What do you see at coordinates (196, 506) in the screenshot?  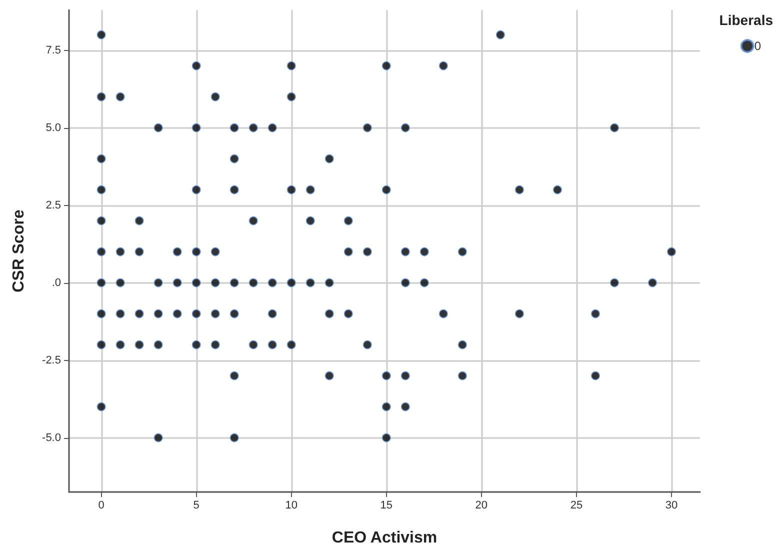 I see `x-tick-label: 5` at bounding box center [196, 506].